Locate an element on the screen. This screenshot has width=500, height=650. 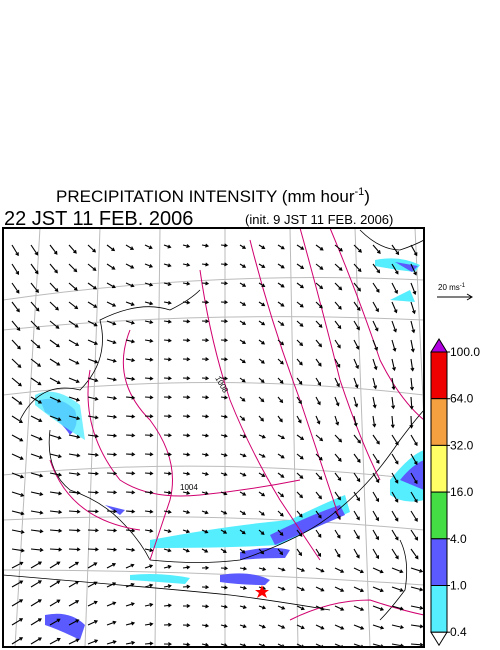
init-time: (init. 9 JST 11 FEB. 2006) is located at coordinates (319, 219).